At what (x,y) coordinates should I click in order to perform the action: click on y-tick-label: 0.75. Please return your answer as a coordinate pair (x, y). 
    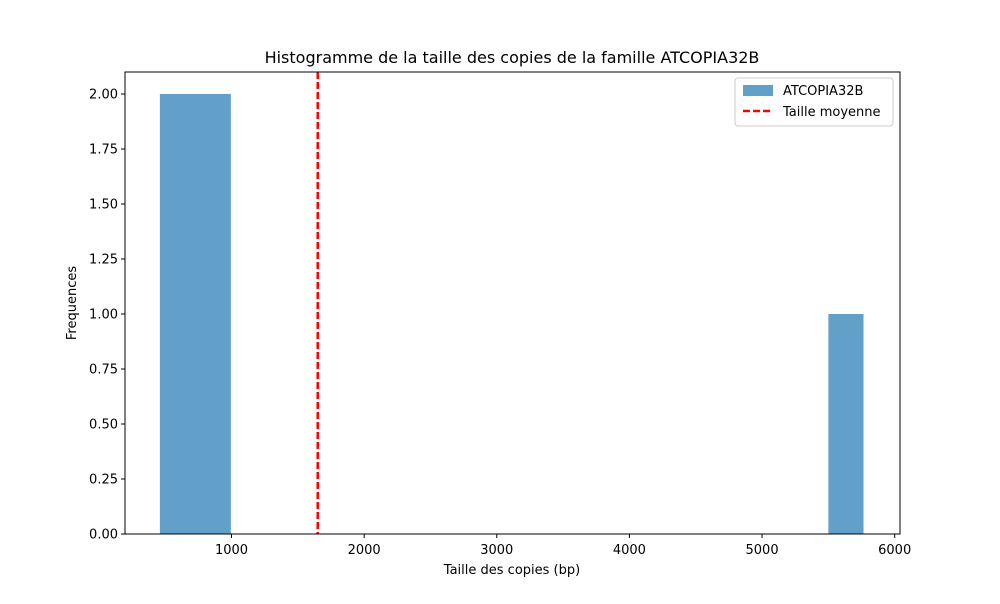
    Looking at the image, I should click on (103, 370).